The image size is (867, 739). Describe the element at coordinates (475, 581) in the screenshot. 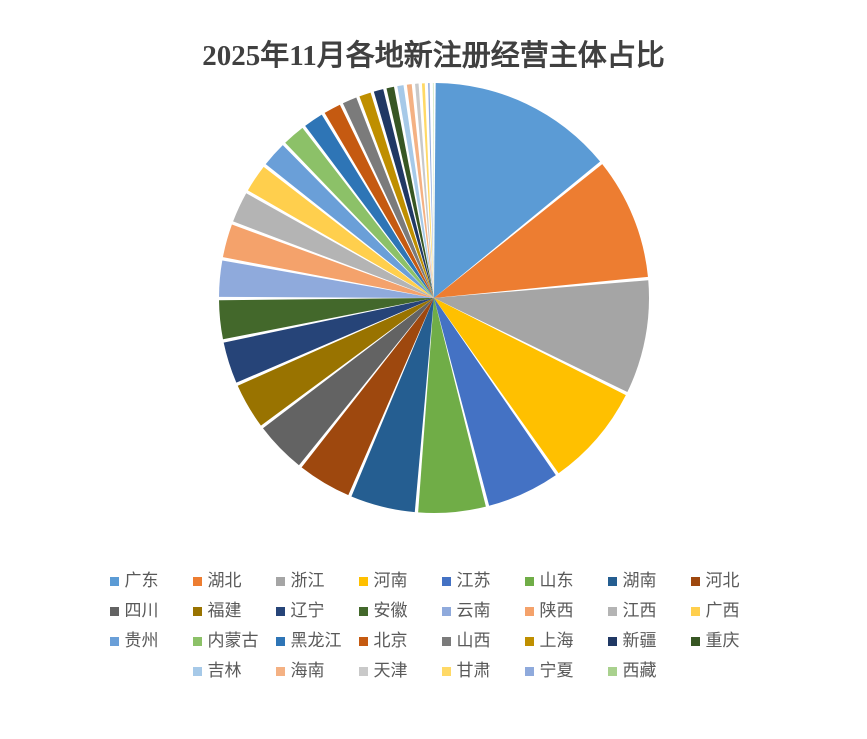

I see `legend-item-江苏: 江苏` at that location.